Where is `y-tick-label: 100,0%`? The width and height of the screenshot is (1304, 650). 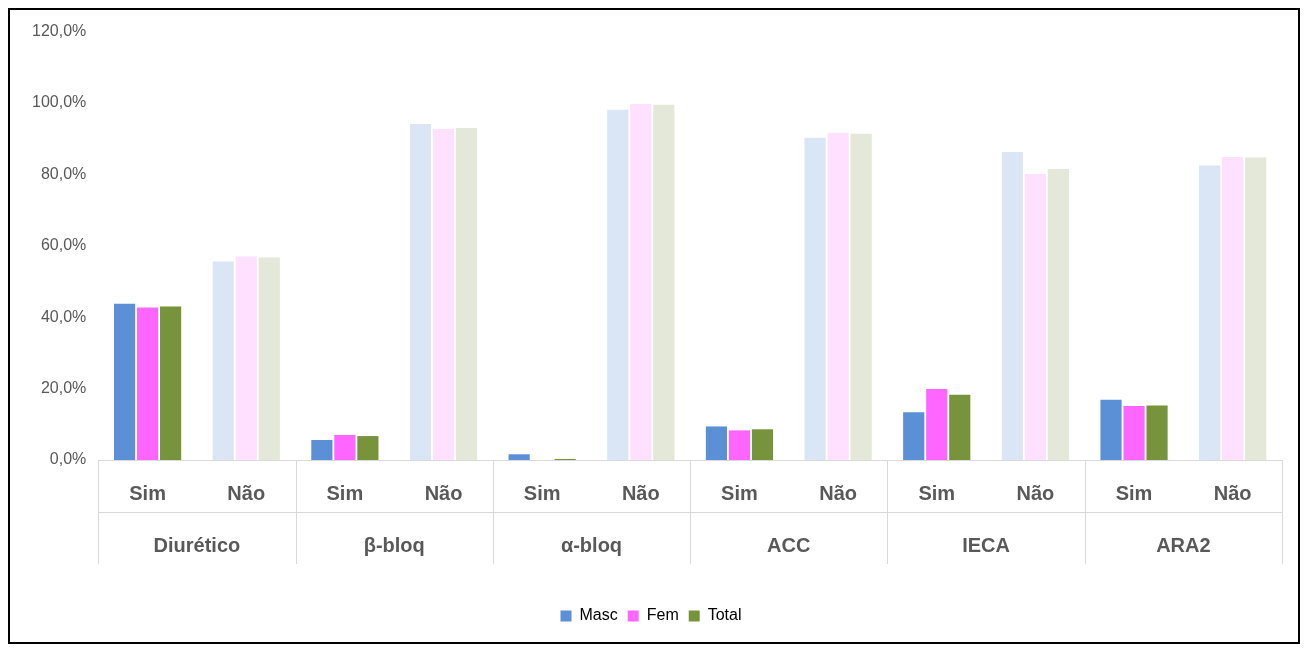 y-tick-label: 100,0% is located at coordinates (59, 102).